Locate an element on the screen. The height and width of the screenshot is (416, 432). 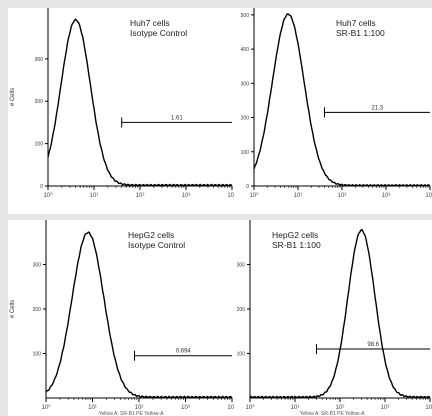
gate-percentage: 98.6 is located at coordinates (373, 345).